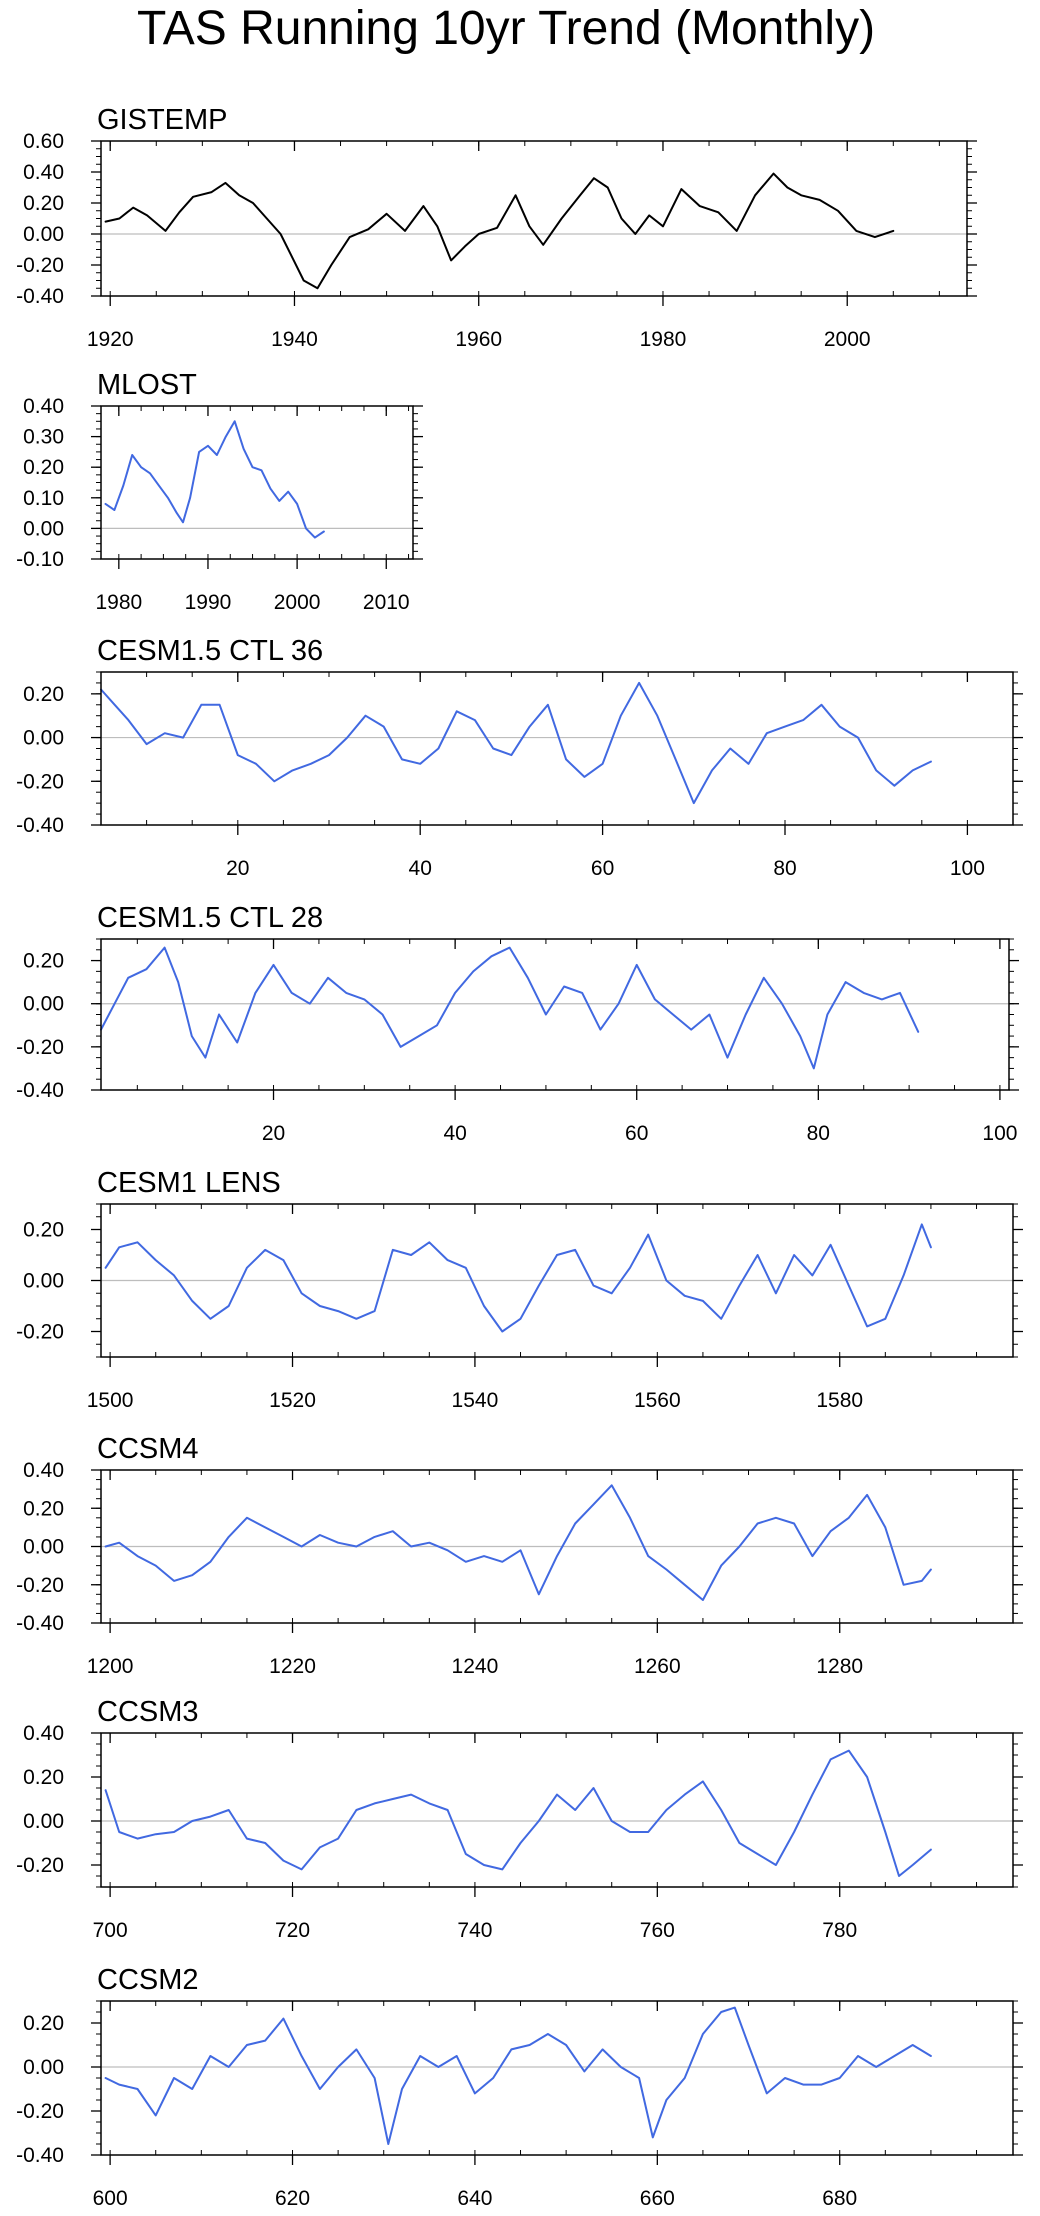 The width and height of the screenshot is (1040, 2216). What do you see at coordinates (475, 1666) in the screenshot?
I see `x-tick-label: 1240` at bounding box center [475, 1666].